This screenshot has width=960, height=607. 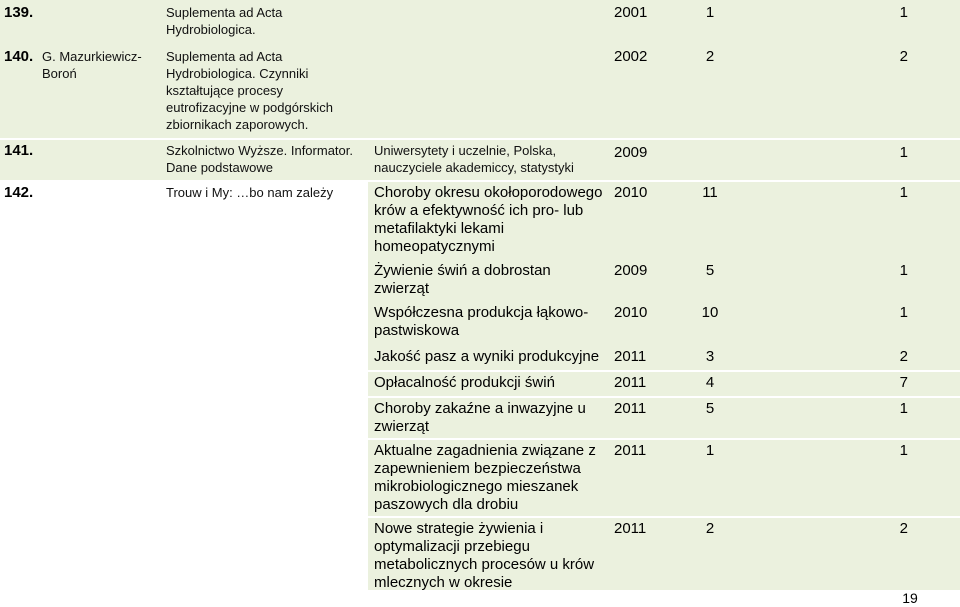 I want to click on row-number: 139., so click(x=19, y=12).